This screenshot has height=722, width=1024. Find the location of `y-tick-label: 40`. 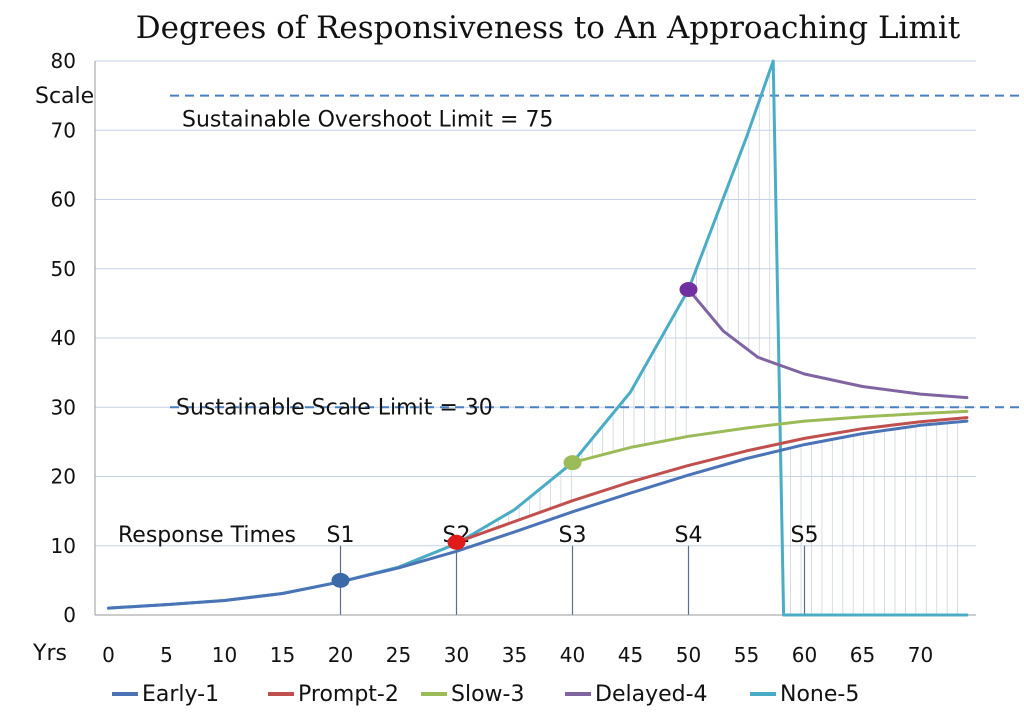

y-tick-label: 40 is located at coordinates (63, 338).